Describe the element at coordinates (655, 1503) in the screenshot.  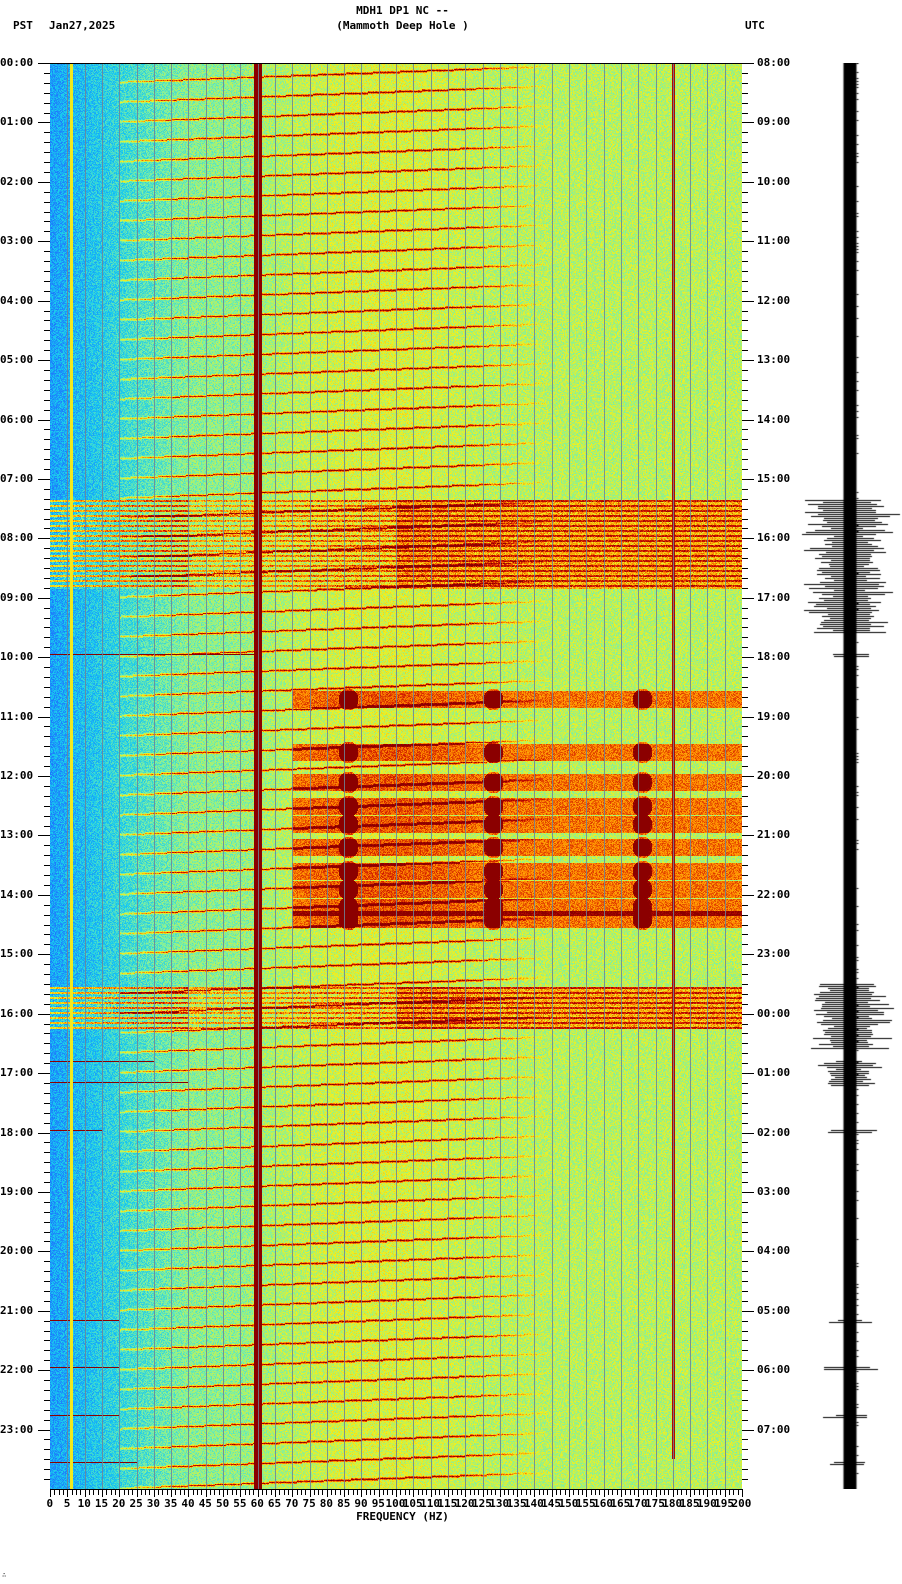
I see `x-tick-label: 175` at that location.